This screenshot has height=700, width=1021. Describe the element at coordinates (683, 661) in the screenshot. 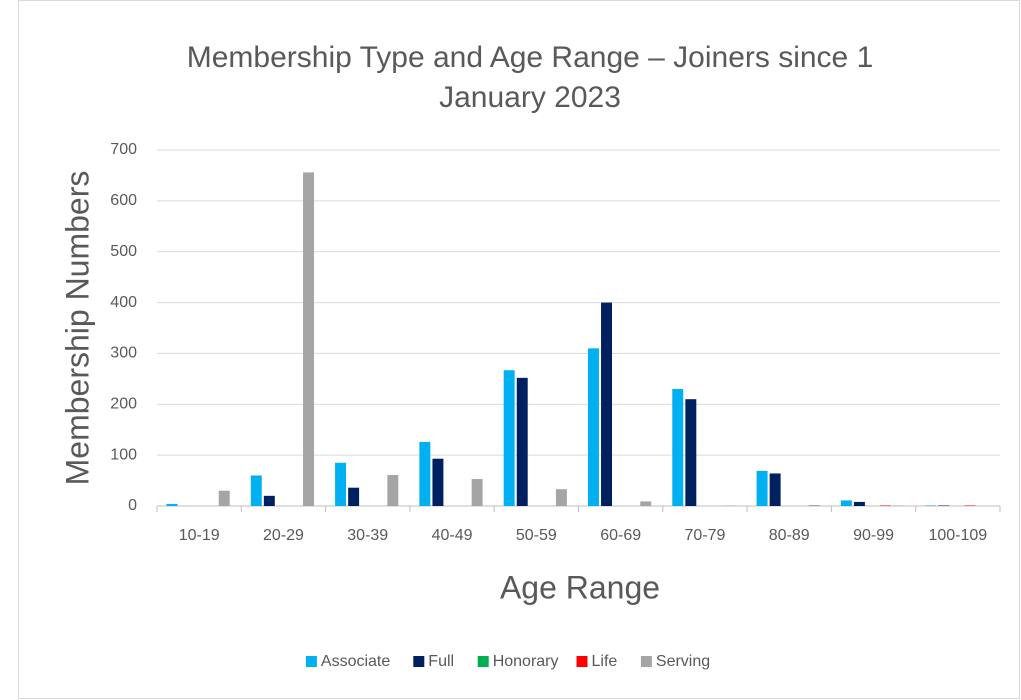

I see `legend-label: Serving` at that location.